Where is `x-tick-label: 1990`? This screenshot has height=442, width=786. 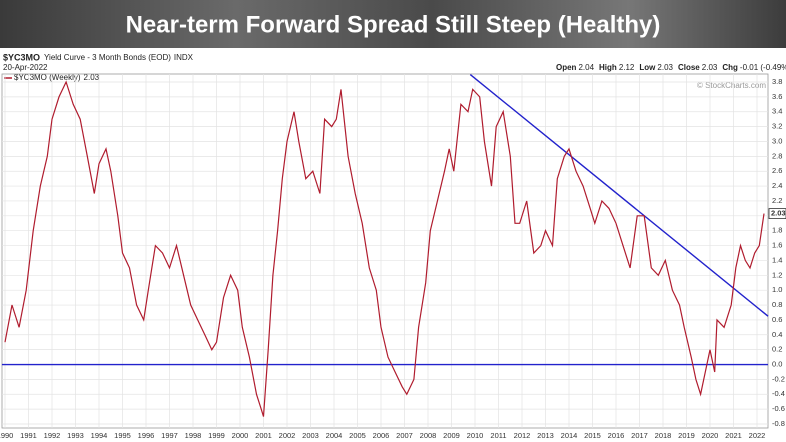
x-tick-label: 1990 is located at coordinates (6, 435).